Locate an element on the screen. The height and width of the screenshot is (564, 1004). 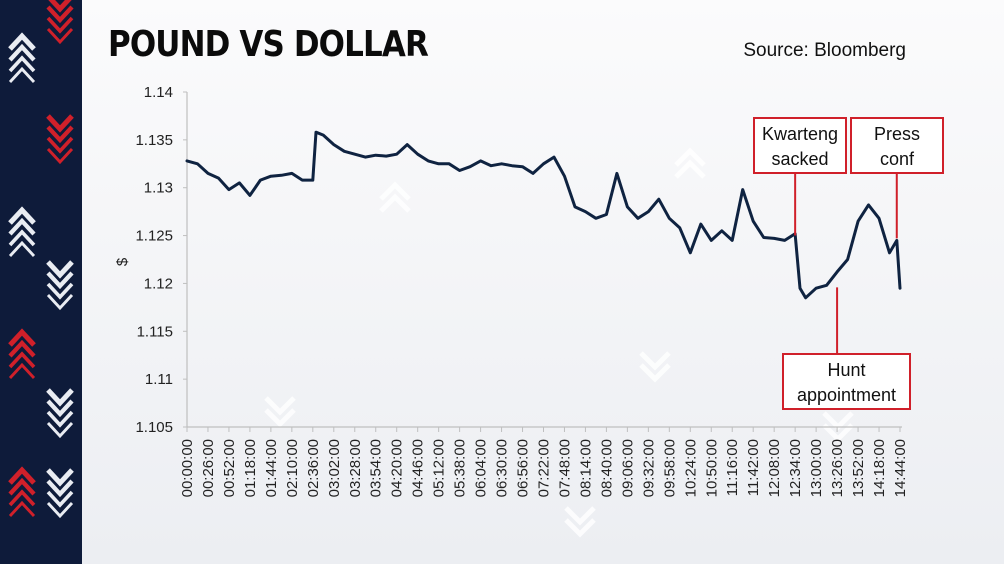
x-tick-label: 07:22:00 is located at coordinates (544, 468).